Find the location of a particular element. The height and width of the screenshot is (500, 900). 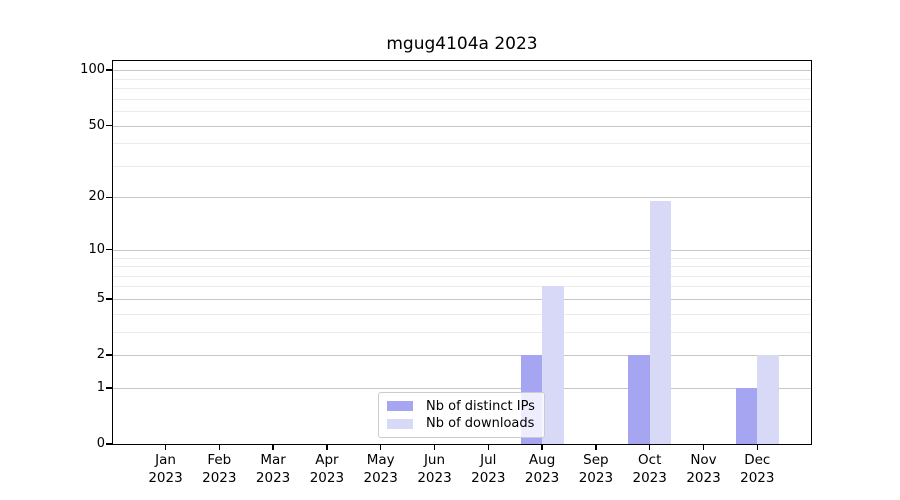

y-tick-label: 50 is located at coordinates (96, 125).